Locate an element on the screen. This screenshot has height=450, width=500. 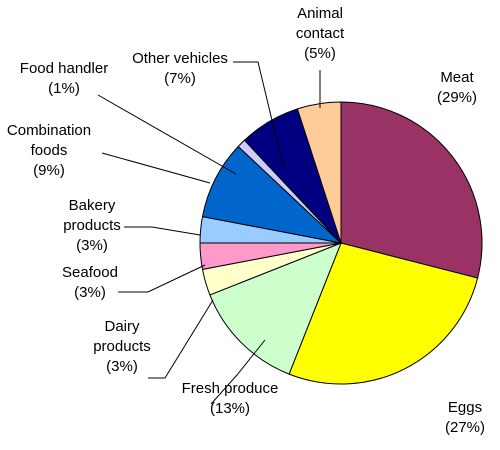
slice-label-9: Other vehicles (7%) is located at coordinates (180, 68).